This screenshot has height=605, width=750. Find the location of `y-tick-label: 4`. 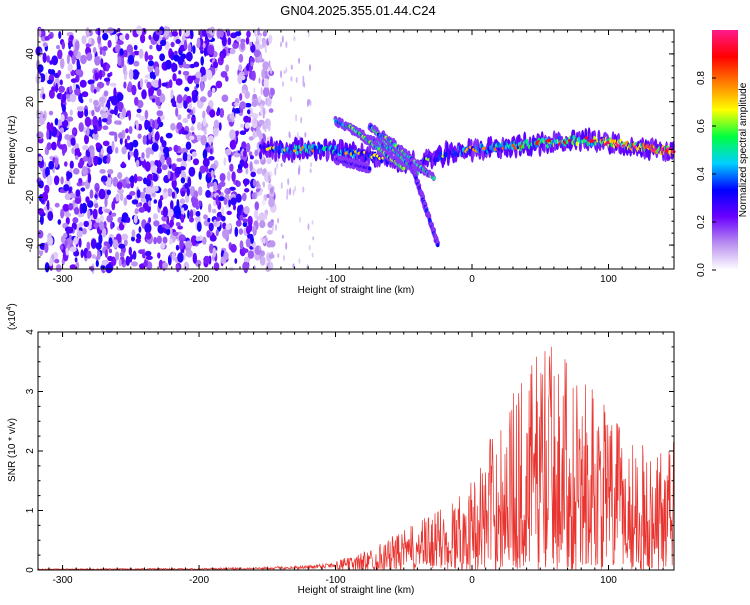

y-tick-label: 4 is located at coordinates (30, 332).